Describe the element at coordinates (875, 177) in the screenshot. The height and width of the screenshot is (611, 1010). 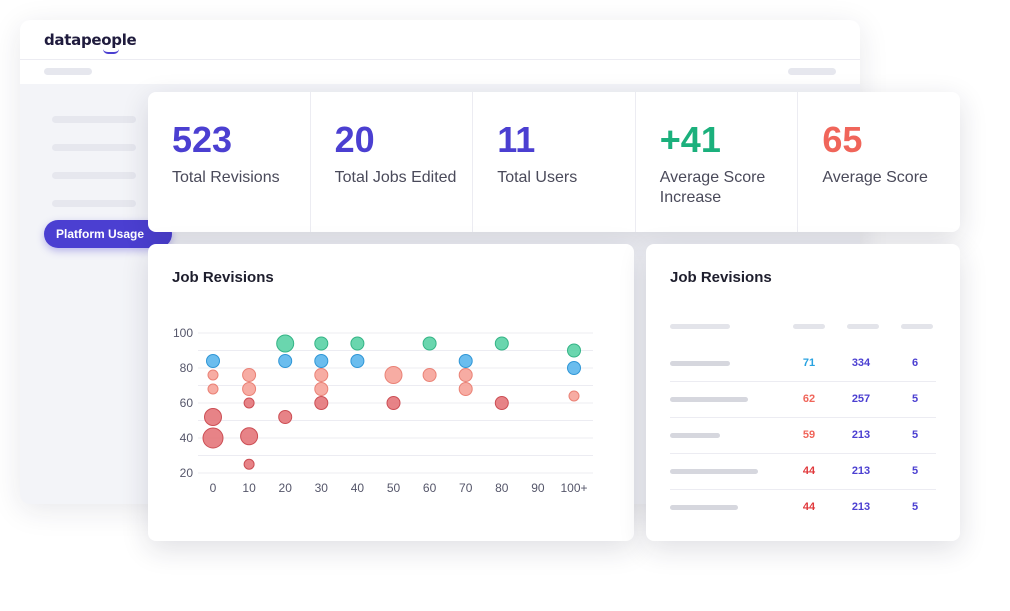
I see `stat-label: Average Score` at that location.